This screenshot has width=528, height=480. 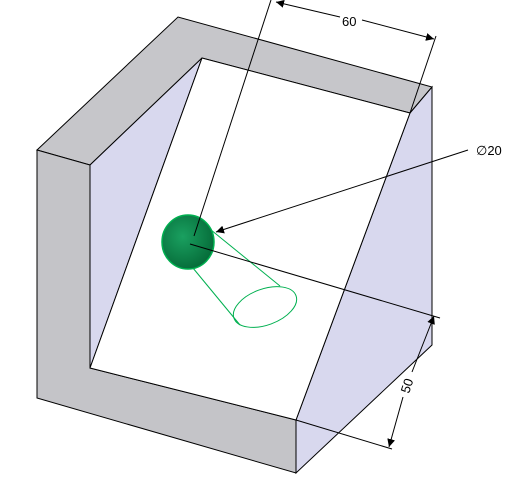 I want to click on dimension-line-width, so click(x=308, y=9).